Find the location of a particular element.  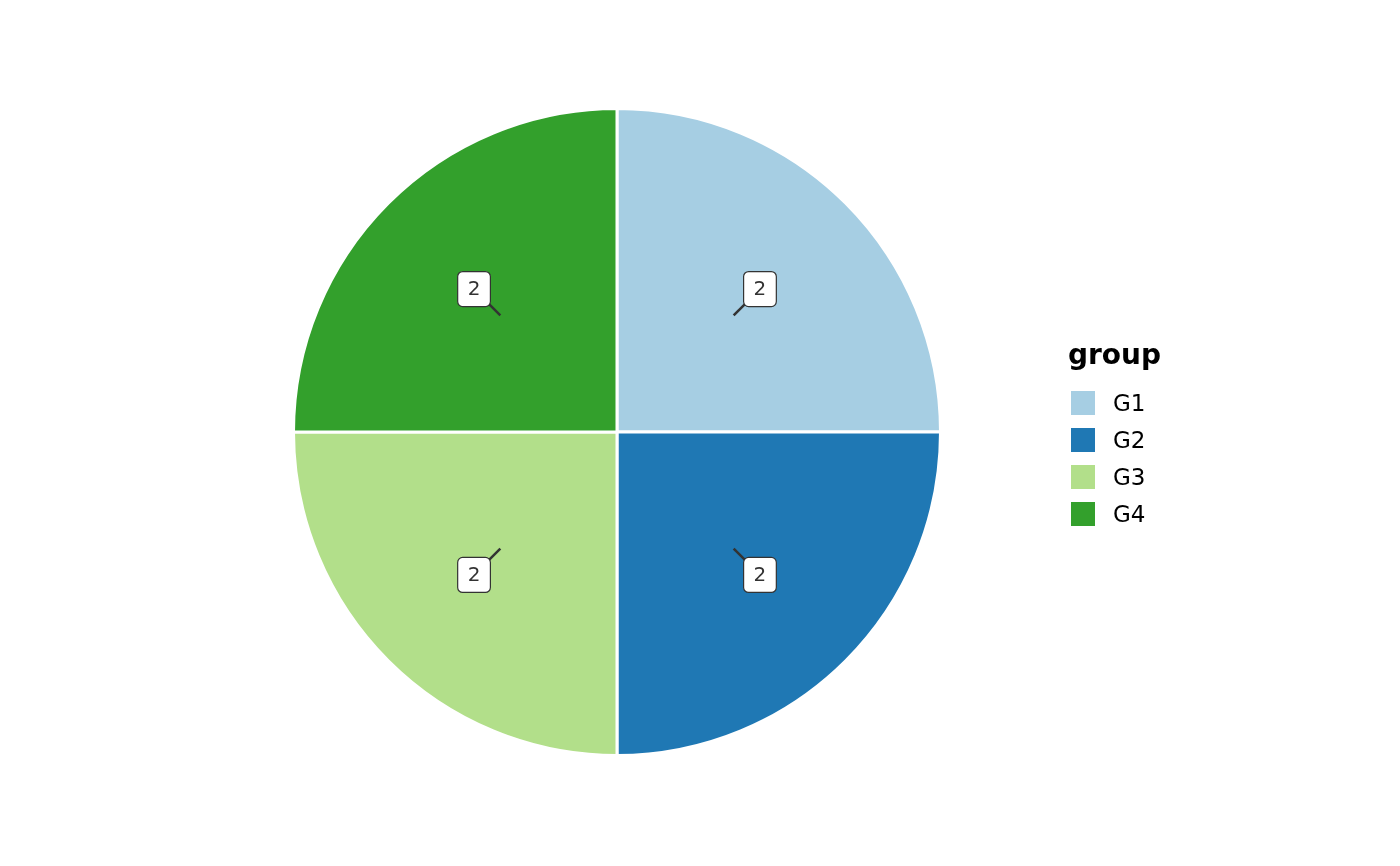

legend-title: group is located at coordinates (1115, 355).